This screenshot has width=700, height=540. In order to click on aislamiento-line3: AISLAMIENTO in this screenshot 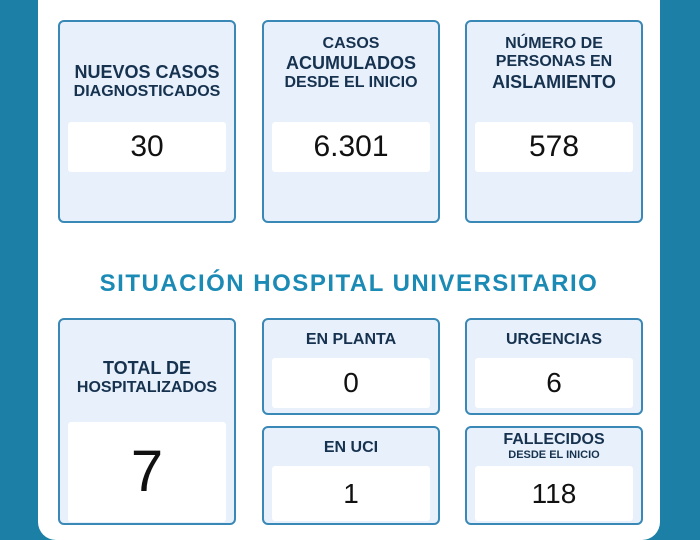, I will do `click(554, 81)`.